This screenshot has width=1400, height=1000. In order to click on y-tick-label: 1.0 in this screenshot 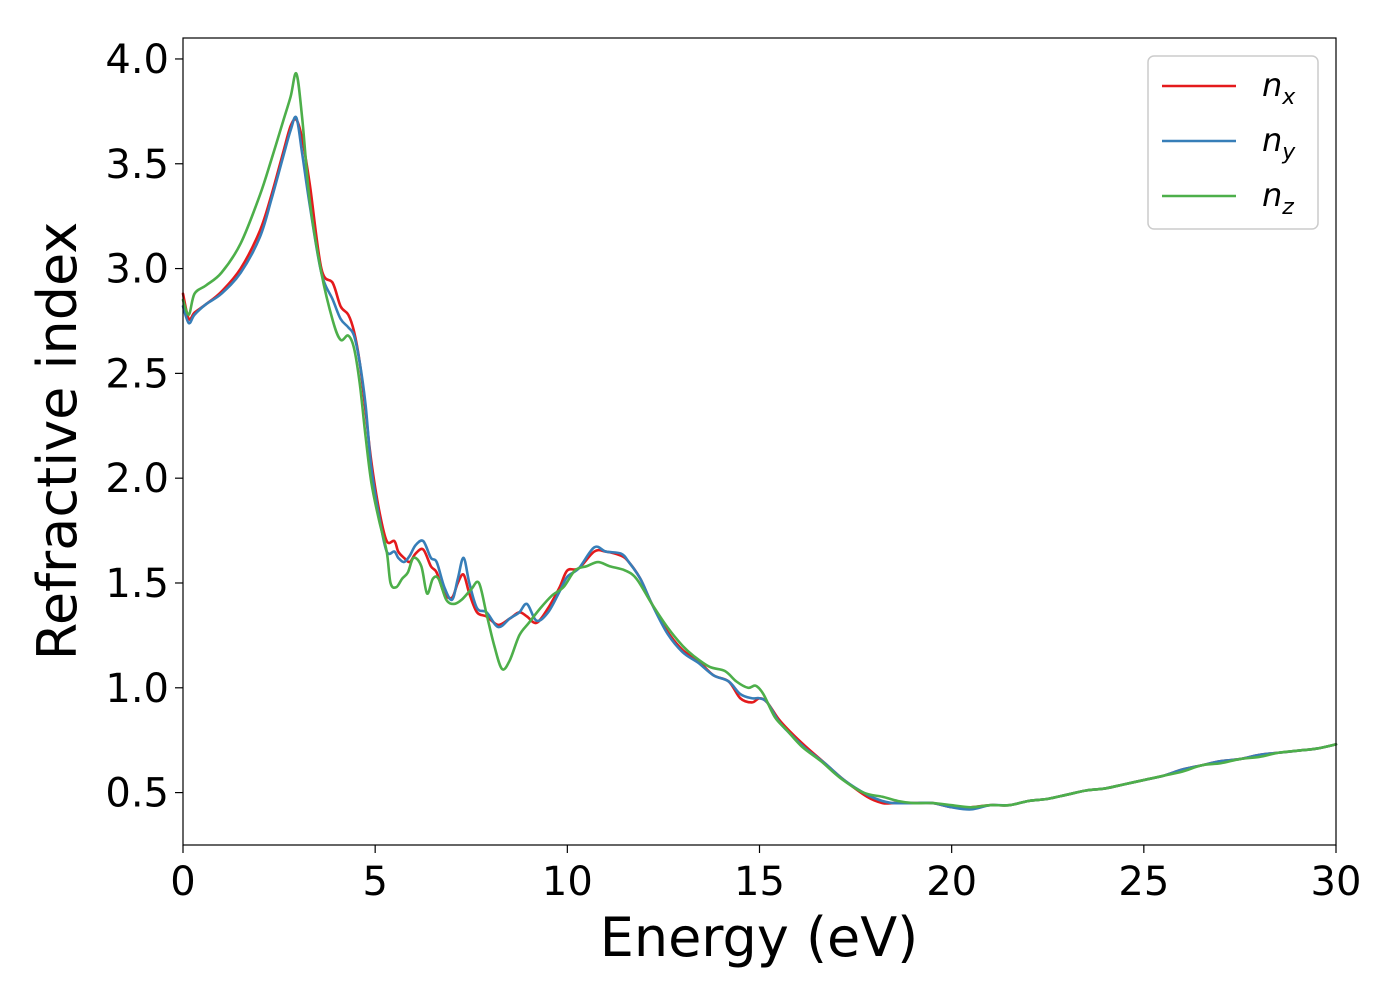, I will do `click(137, 689)`.